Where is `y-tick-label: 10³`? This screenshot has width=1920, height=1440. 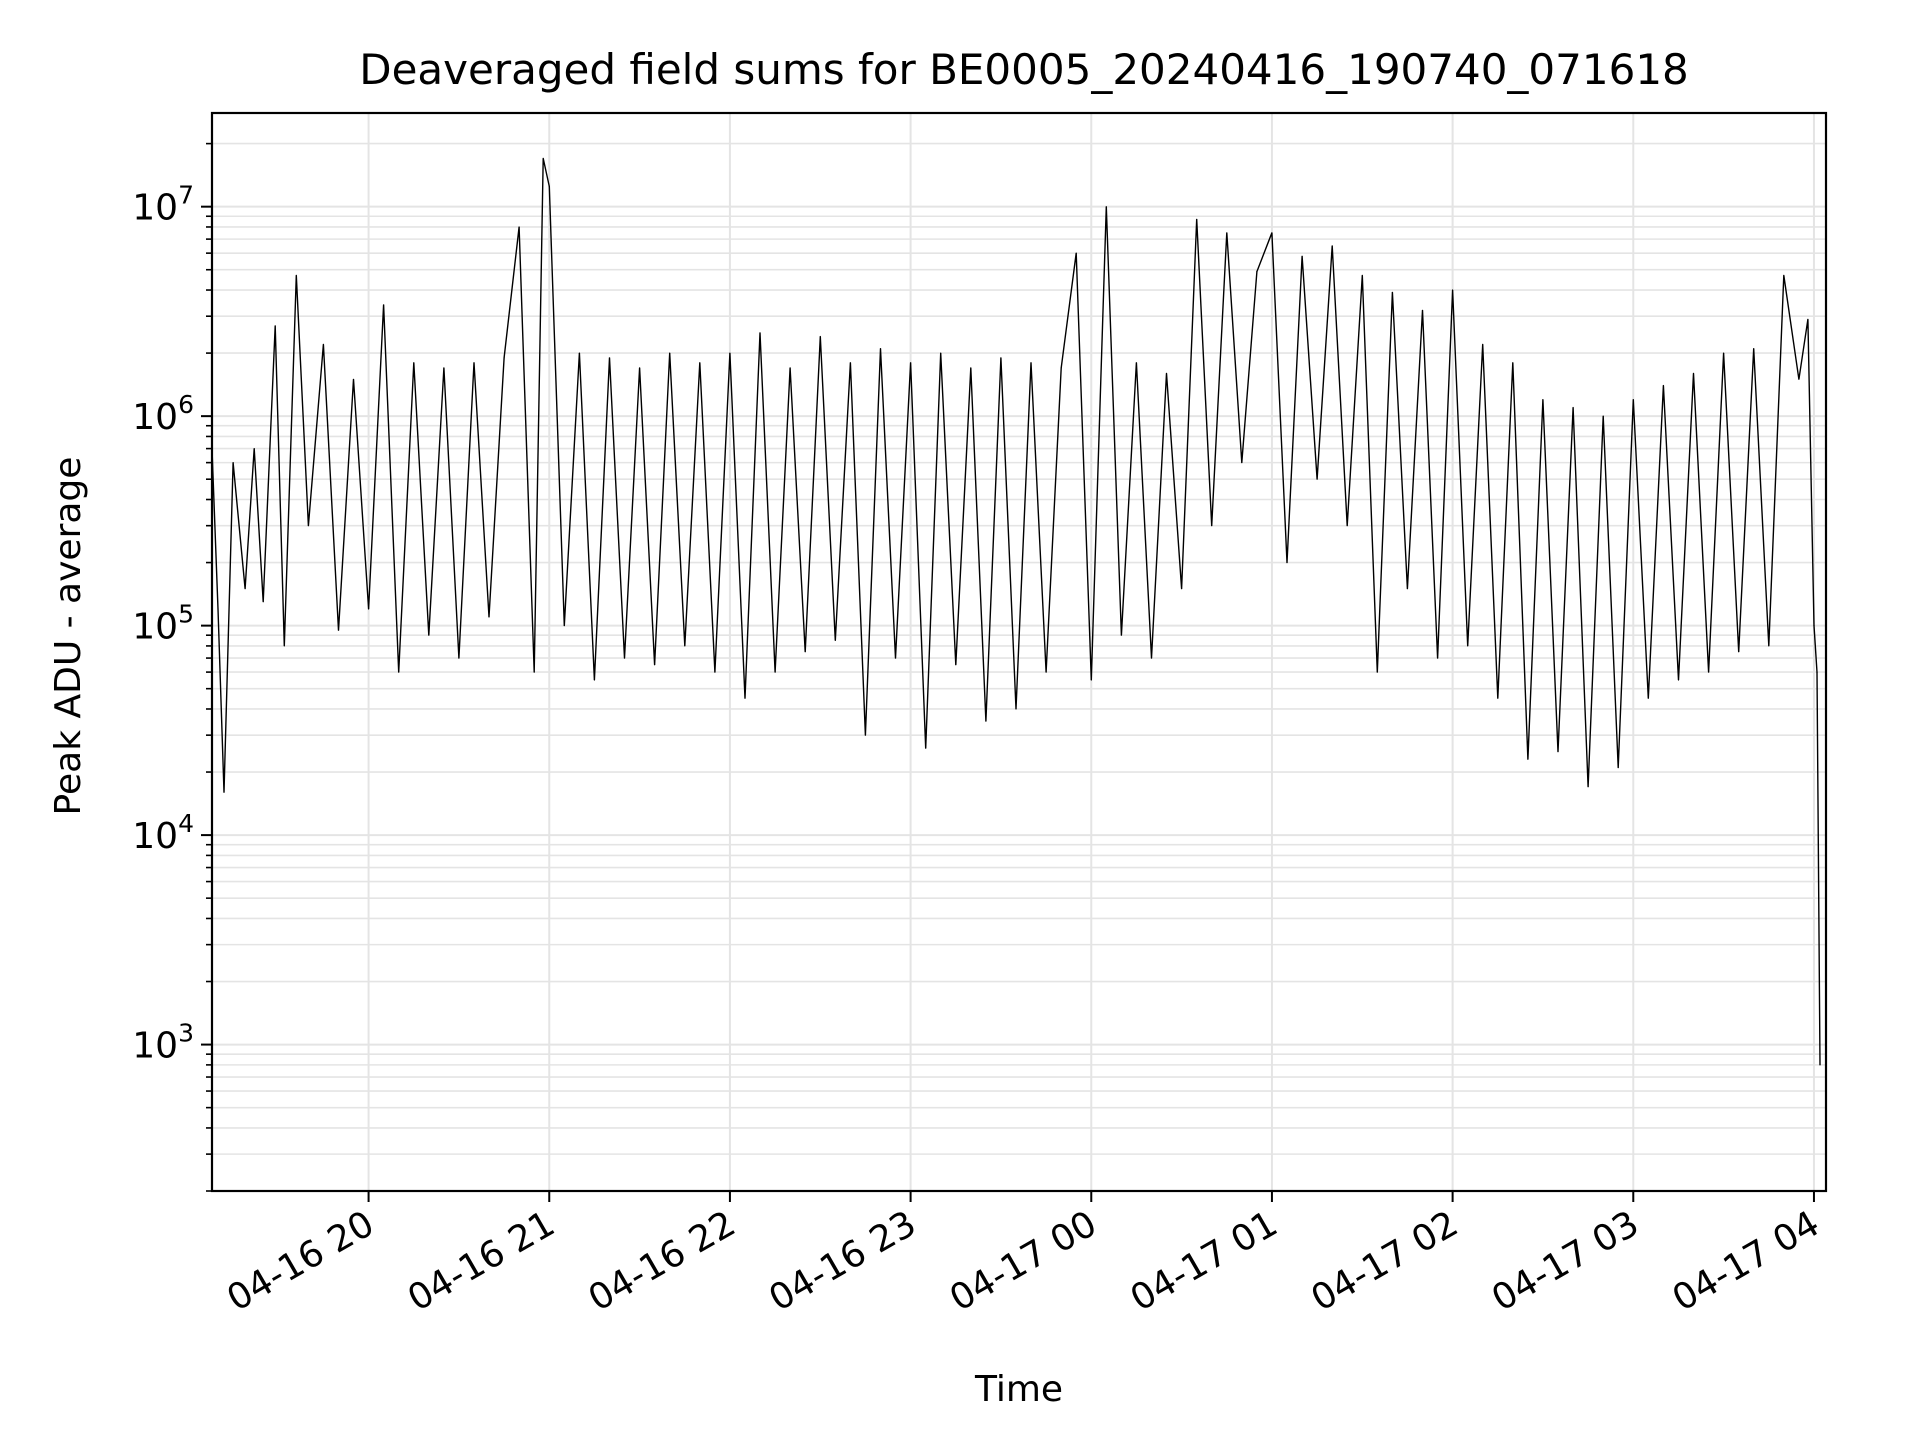 y-tick-label: 10³ is located at coordinates (163, 1043).